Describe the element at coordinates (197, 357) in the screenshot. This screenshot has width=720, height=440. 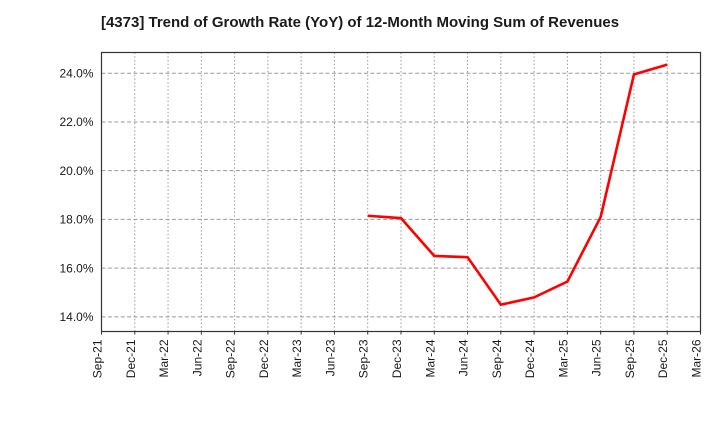
I see `x-axis-tick-label: Jun-22` at that location.